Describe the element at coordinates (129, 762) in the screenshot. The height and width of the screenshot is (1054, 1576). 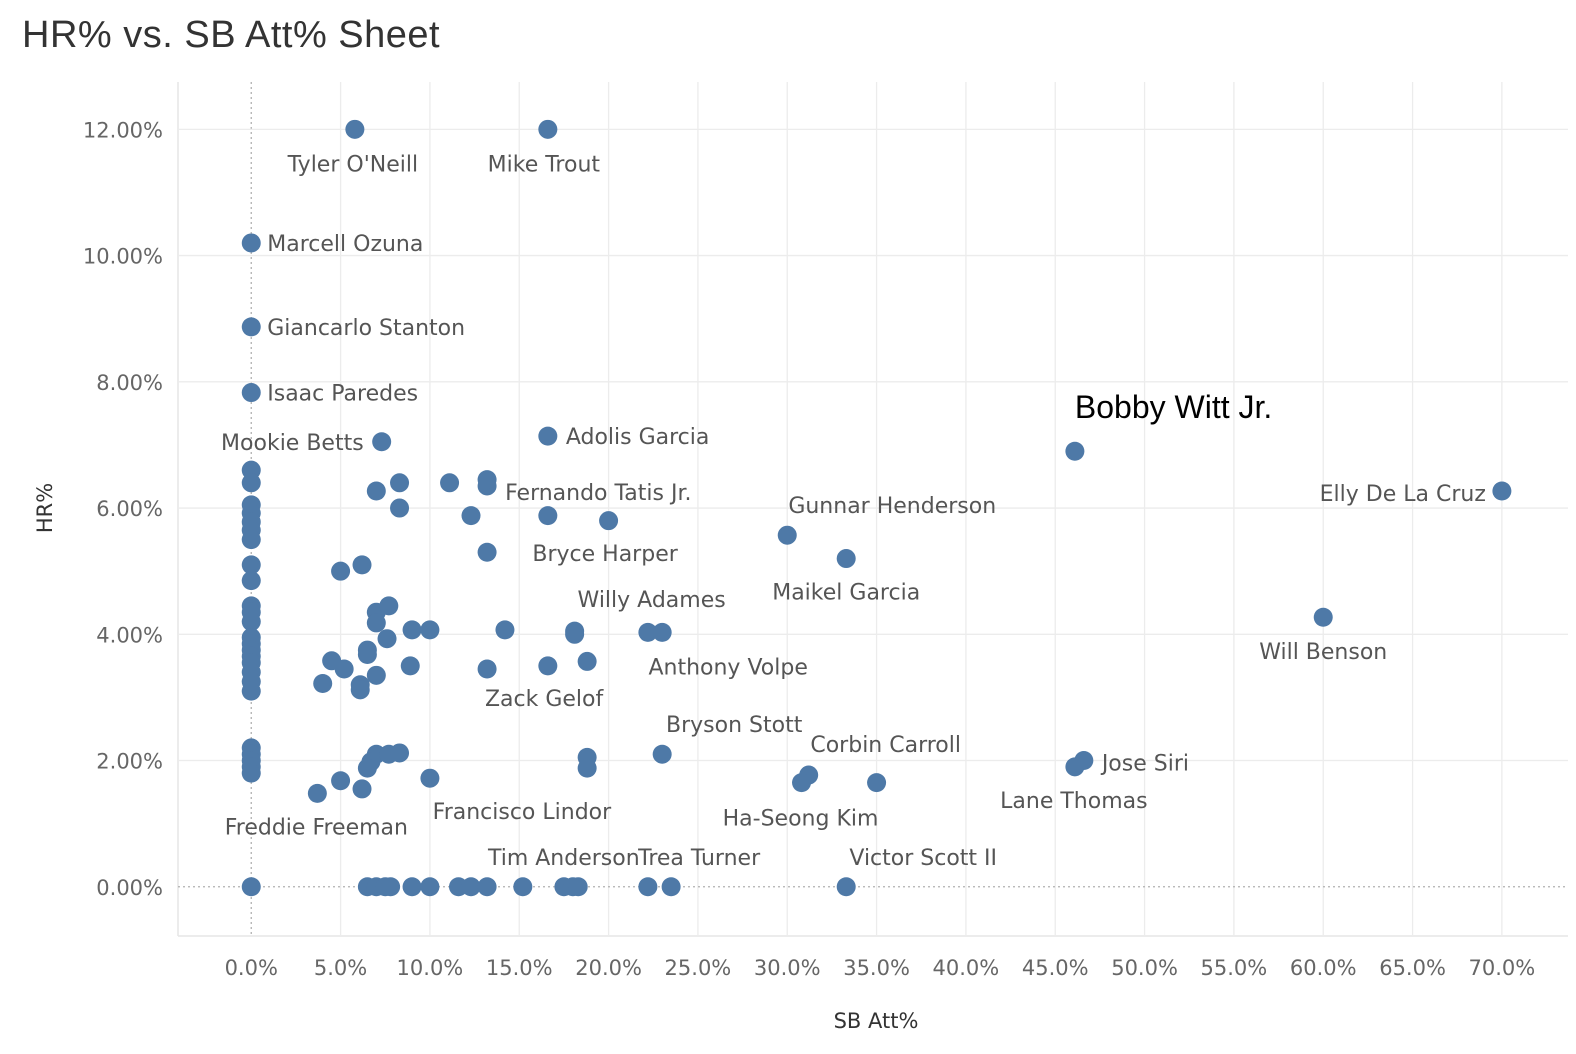
I see `y-tick-label: 2.00%` at that location.